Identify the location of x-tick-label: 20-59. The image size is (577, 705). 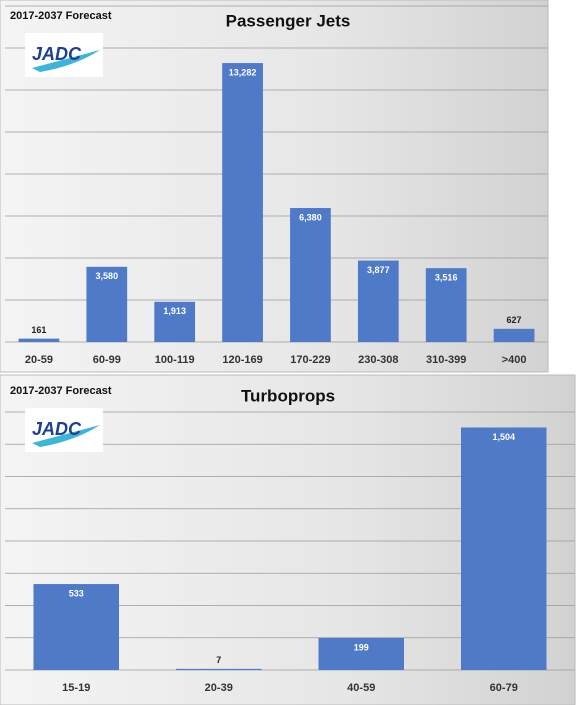
(39, 360).